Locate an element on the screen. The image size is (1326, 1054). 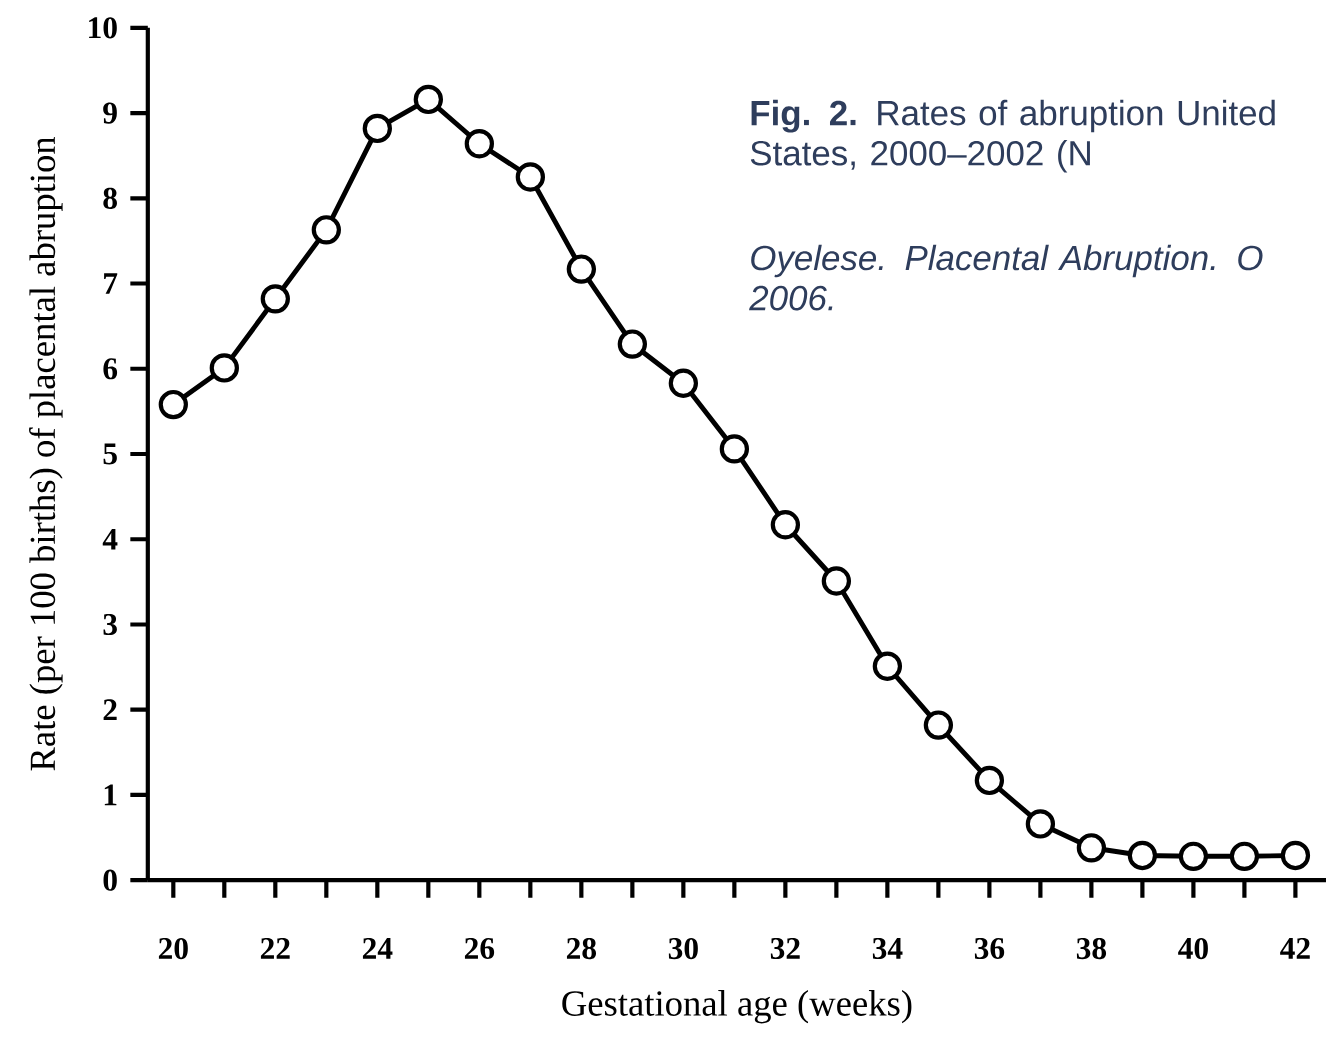
x-tick-label: 30 is located at coordinates (683, 948).